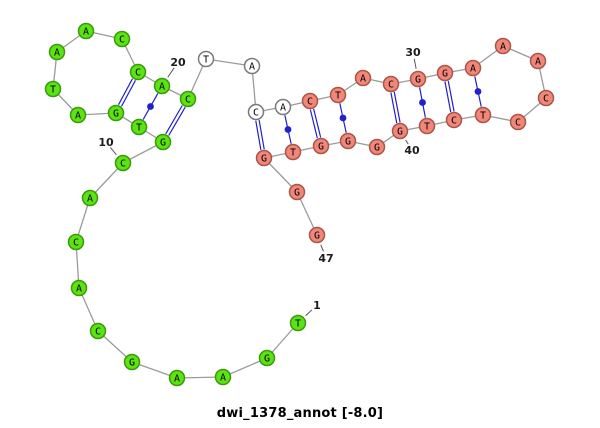  What do you see at coordinates (297, 192) in the screenshot?
I see `nucleotide-46-G` at bounding box center [297, 192].